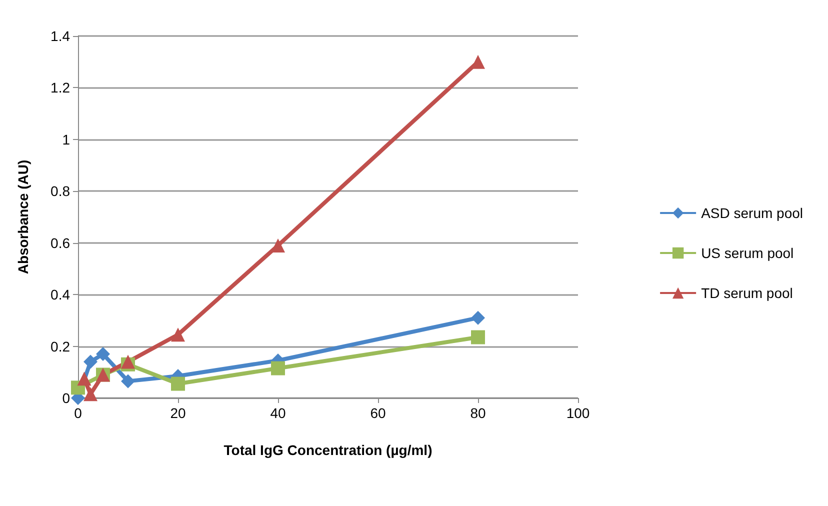 The image size is (828, 506). I want to click on y-tick-label: 0, so click(66, 398).